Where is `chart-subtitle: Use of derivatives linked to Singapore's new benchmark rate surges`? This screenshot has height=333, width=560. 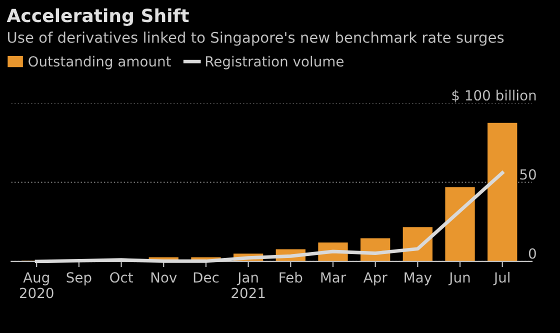 chart-subtitle: Use of derivatives linked to Singapore's new benchmark rate surges is located at coordinates (256, 39).